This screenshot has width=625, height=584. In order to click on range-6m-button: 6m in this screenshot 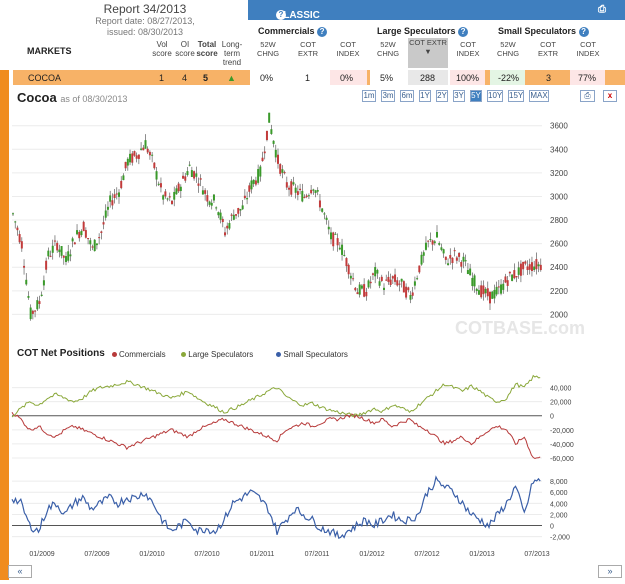, I will do `click(407, 96)`.